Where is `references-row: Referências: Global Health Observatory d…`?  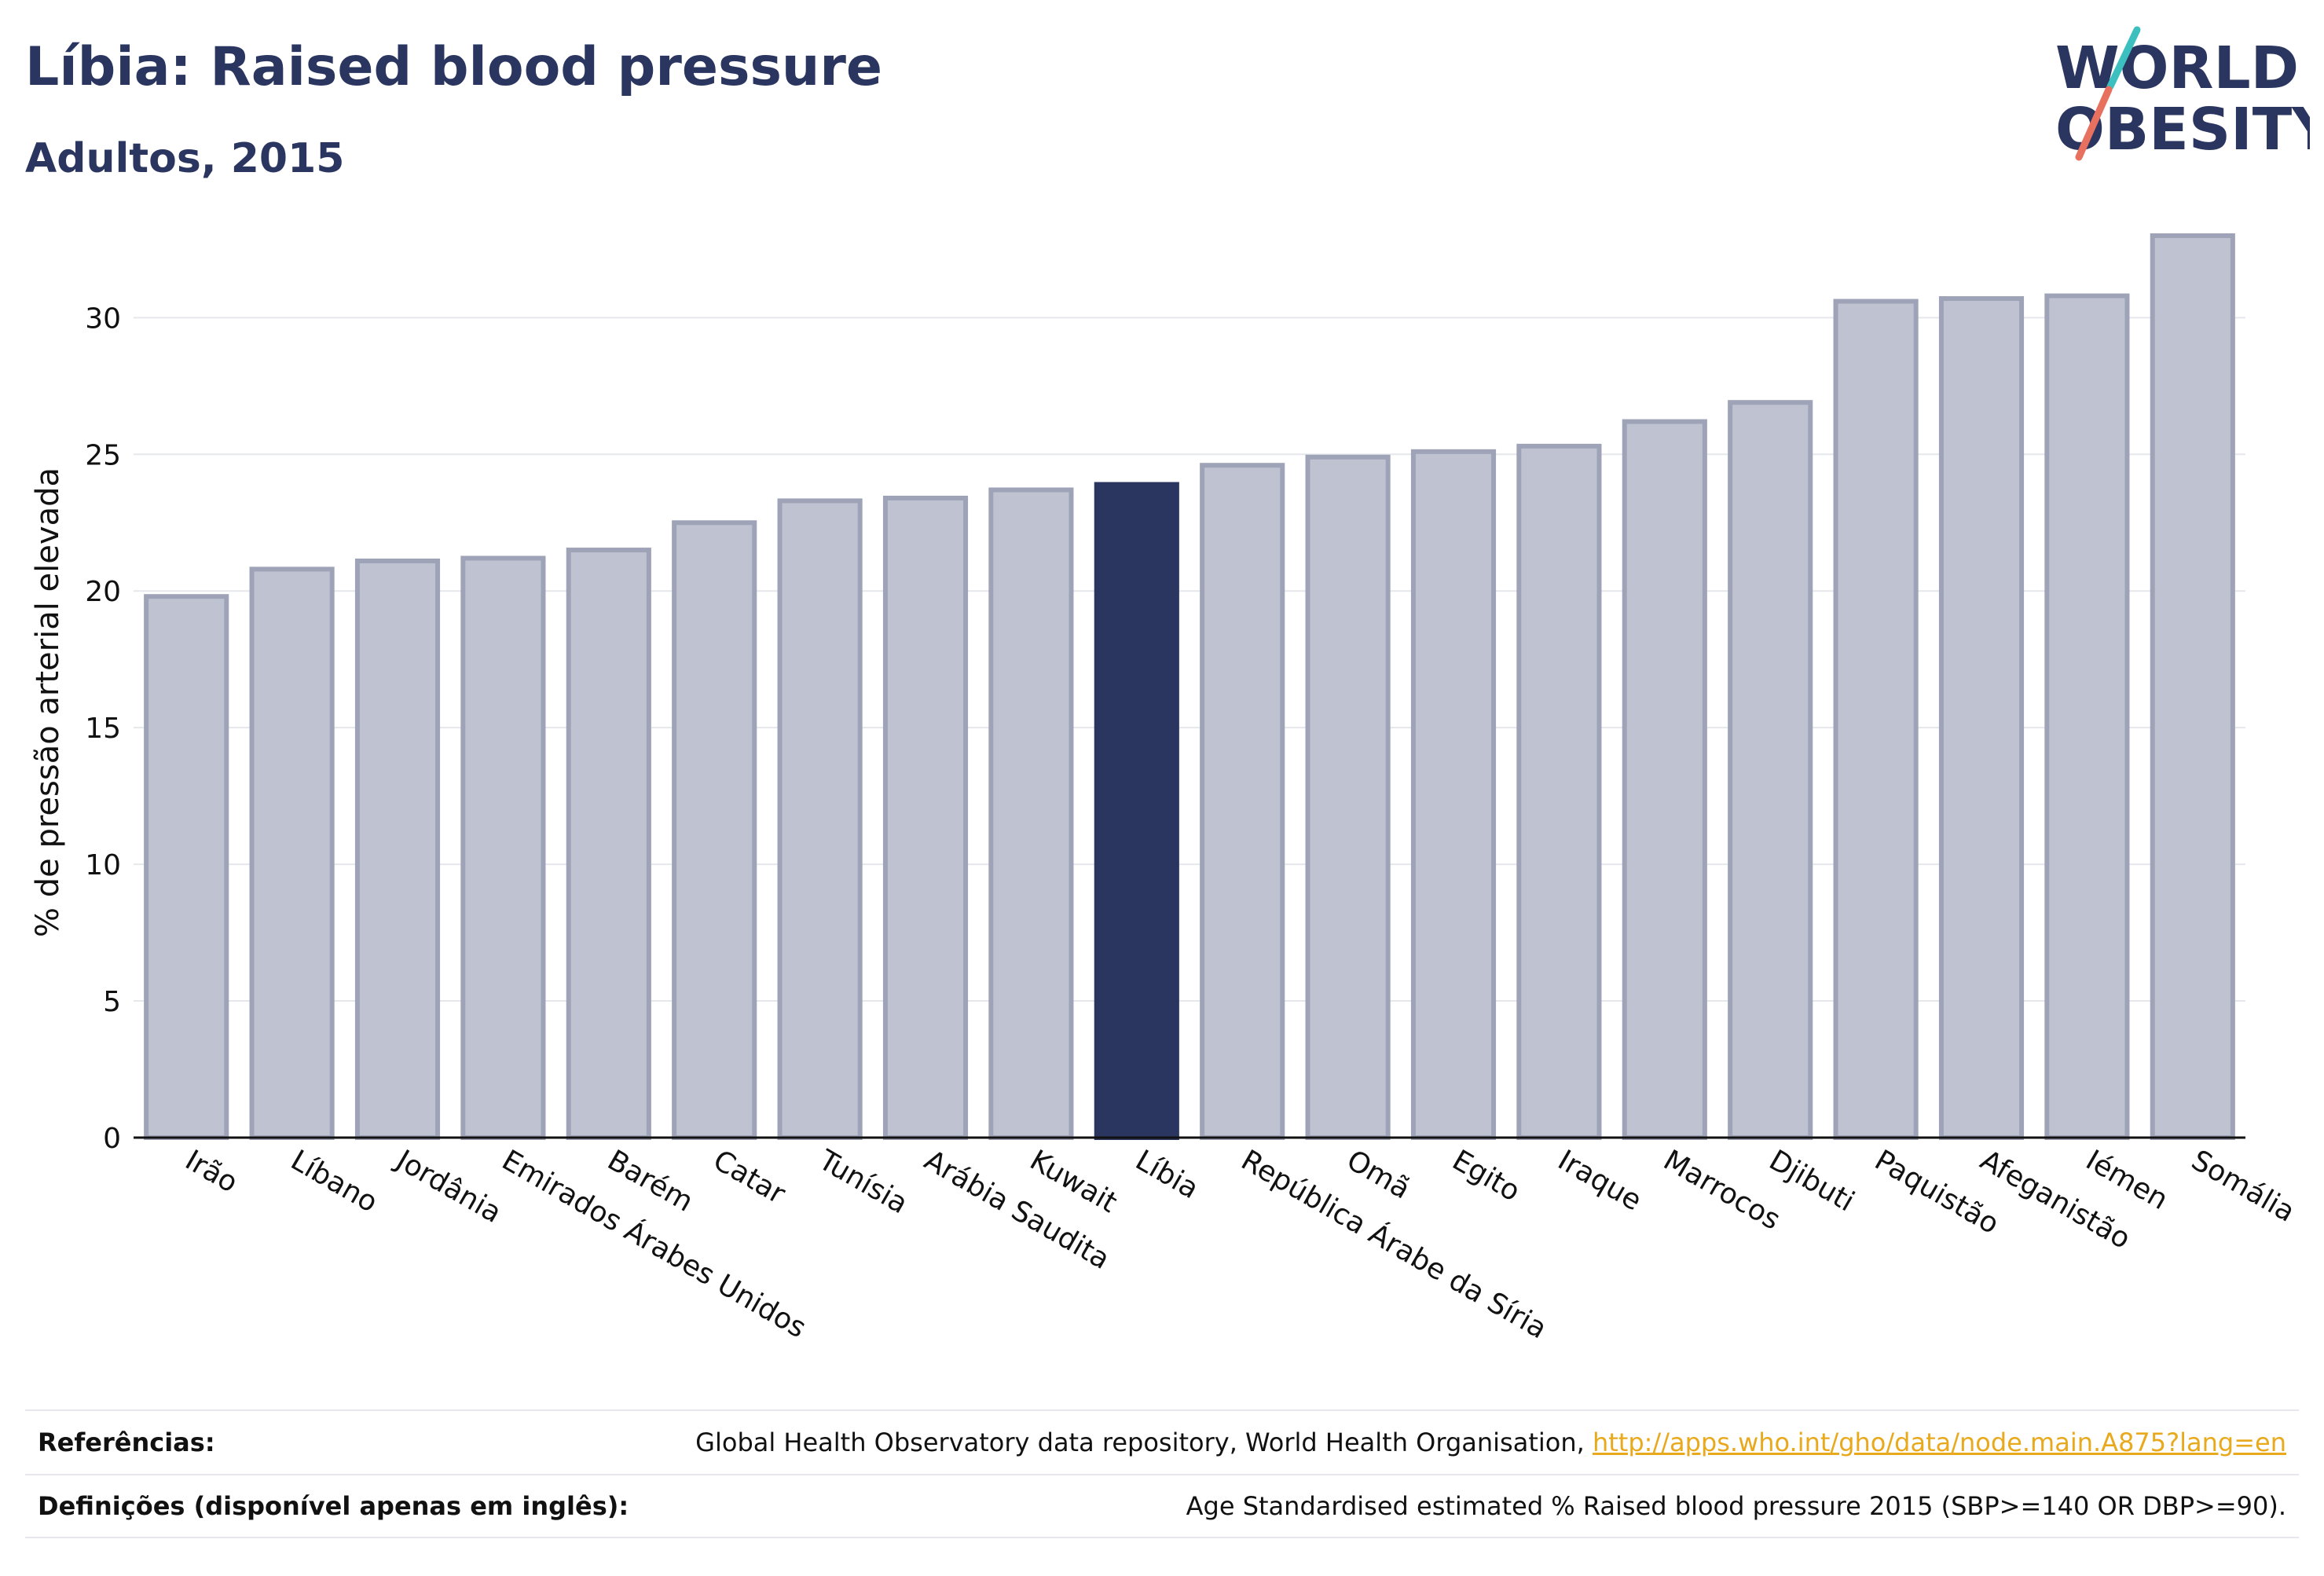
references-row: Referências: Global Health Observatory d… is located at coordinates (1162, 1441).